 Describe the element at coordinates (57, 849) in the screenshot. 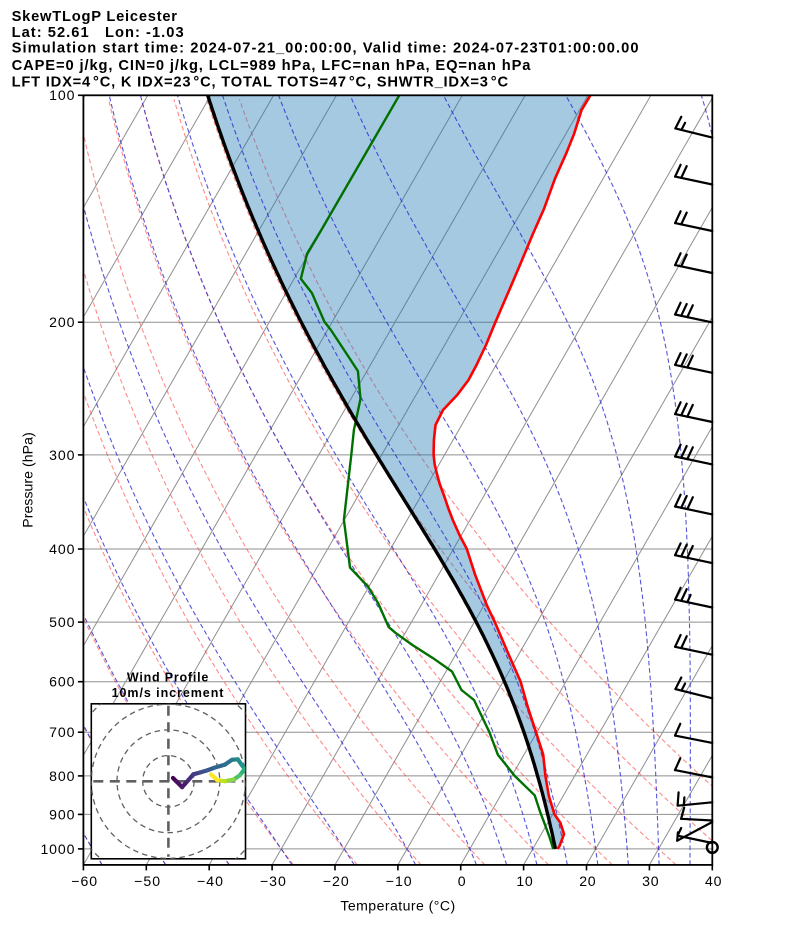

I see `svg-text: 1000` at that location.